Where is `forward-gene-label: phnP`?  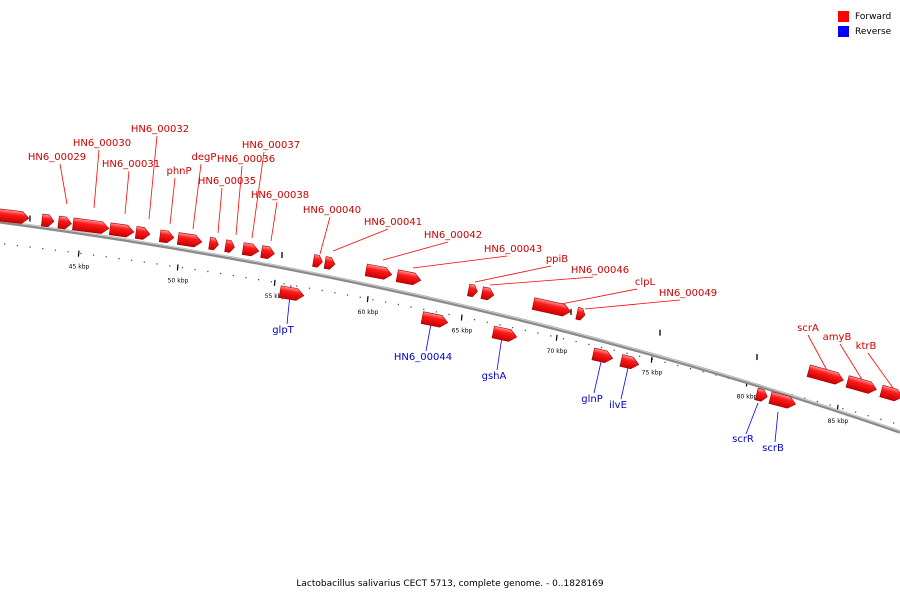
forward-gene-label: phnP is located at coordinates (178, 171).